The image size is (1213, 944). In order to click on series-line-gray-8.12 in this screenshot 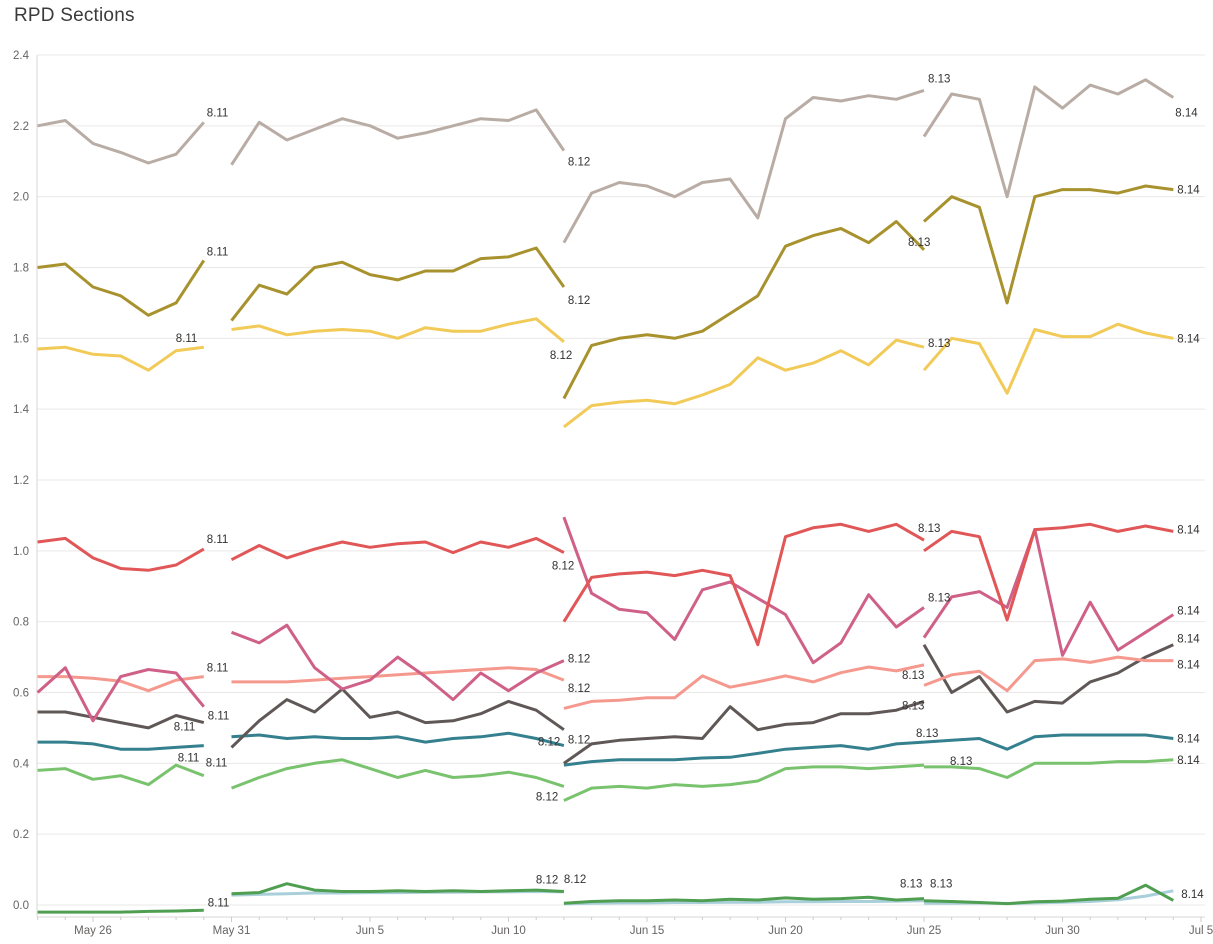, I will do `click(398, 137)`.